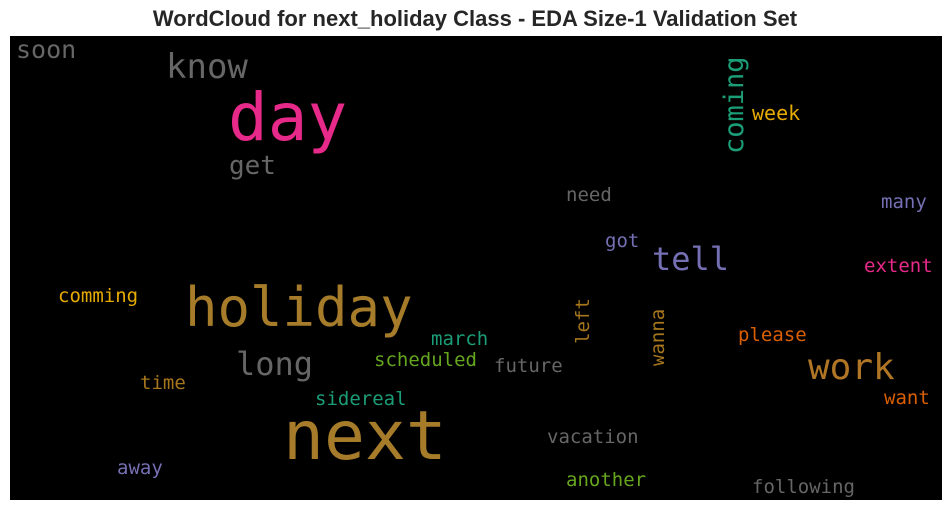 The height and width of the screenshot is (511, 950). Describe the element at coordinates (459, 339) in the screenshot. I see `word-march: march` at that location.